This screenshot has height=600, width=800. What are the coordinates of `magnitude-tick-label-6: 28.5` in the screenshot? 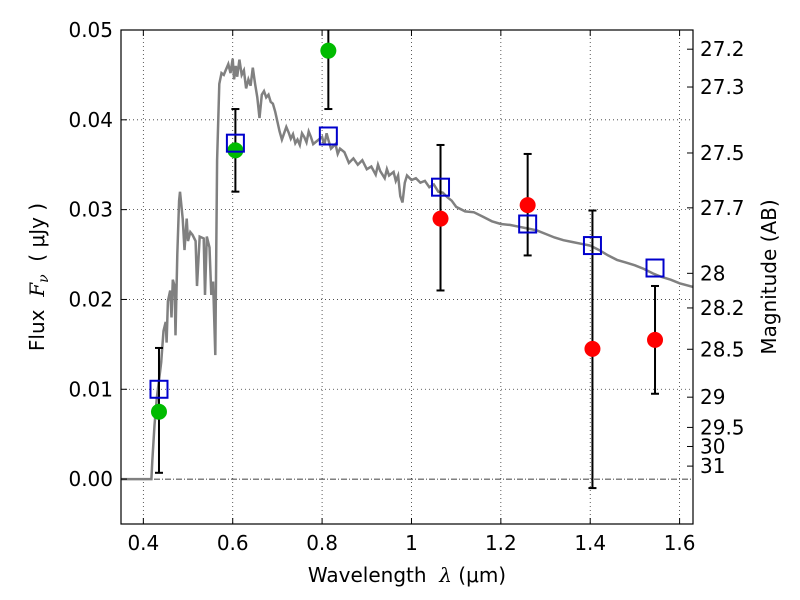 It's located at (722, 349).